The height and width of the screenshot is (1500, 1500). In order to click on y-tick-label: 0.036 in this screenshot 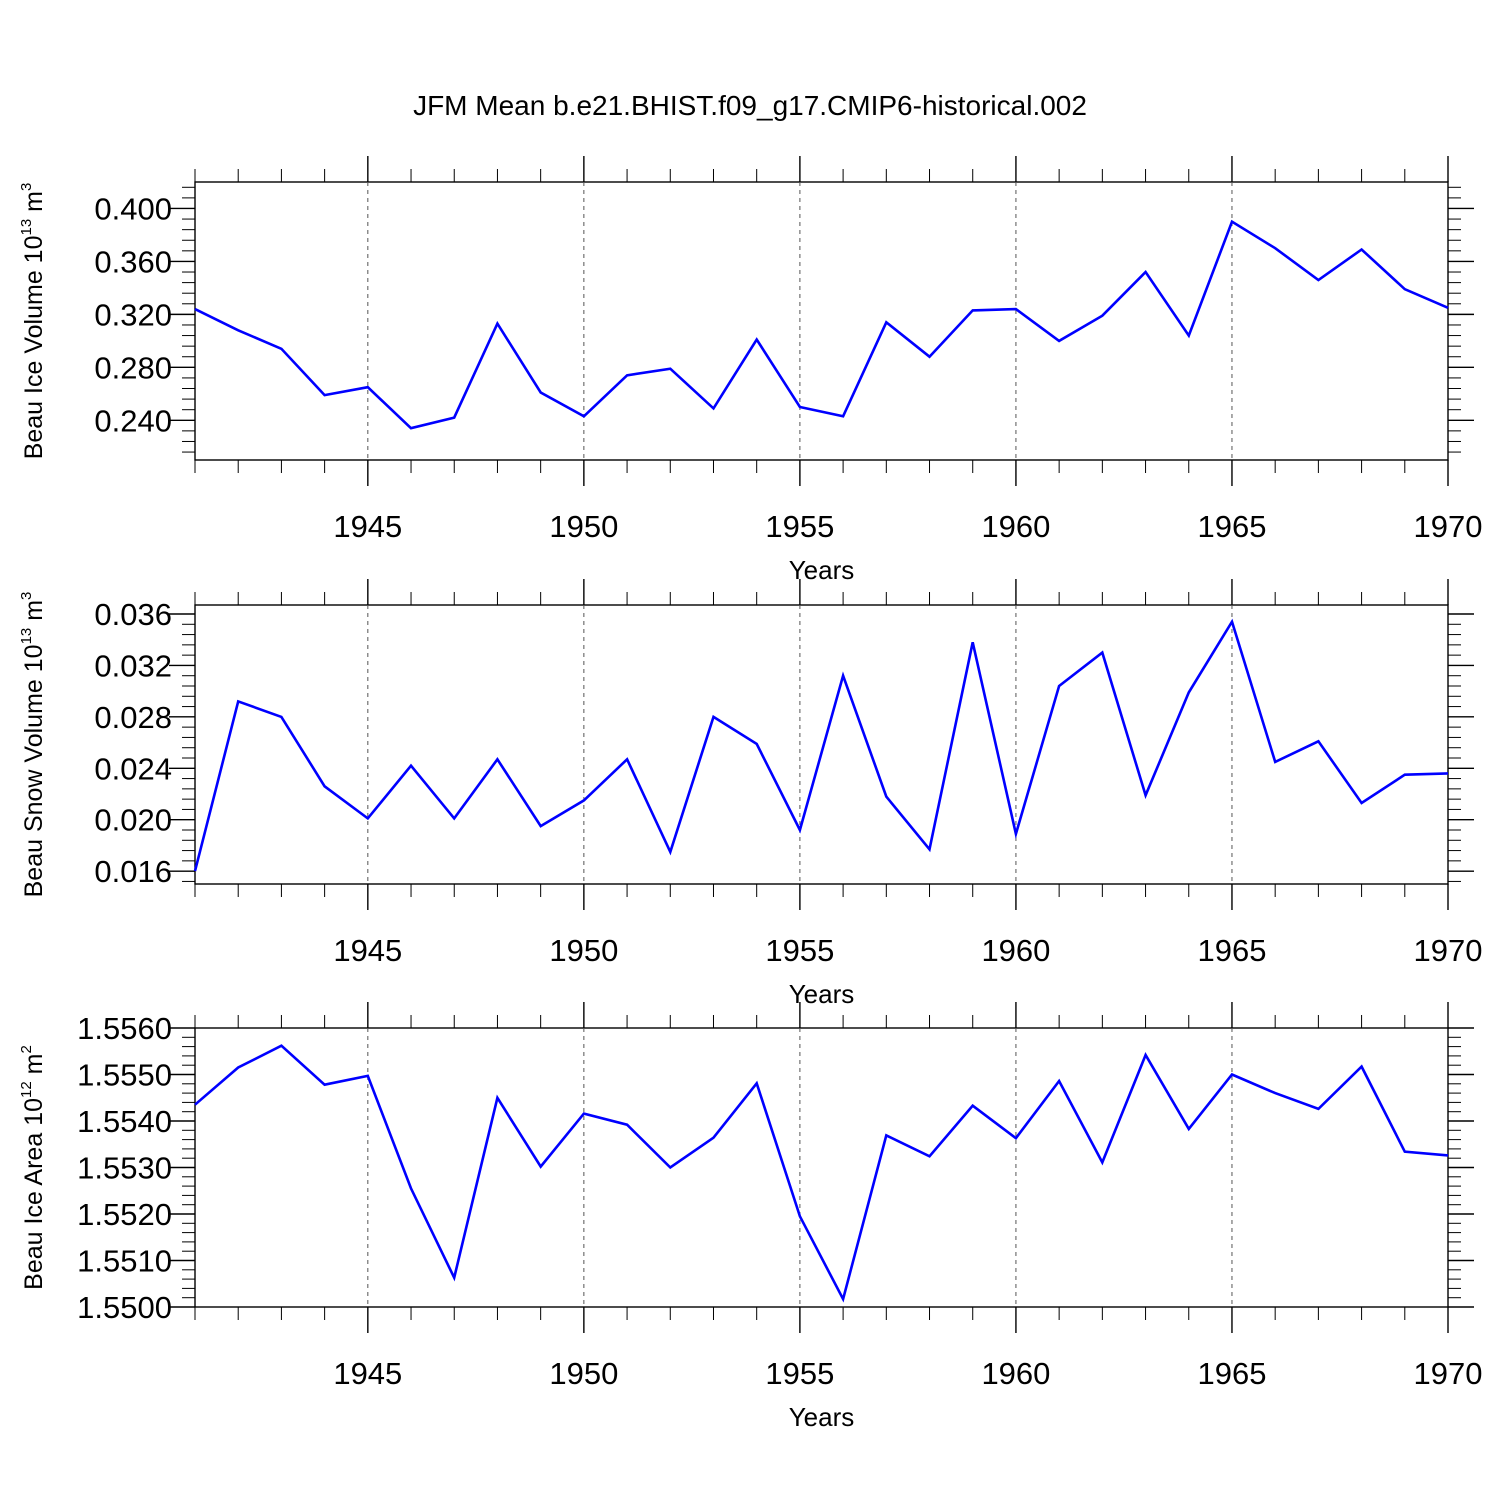, I will do `click(133, 614)`.